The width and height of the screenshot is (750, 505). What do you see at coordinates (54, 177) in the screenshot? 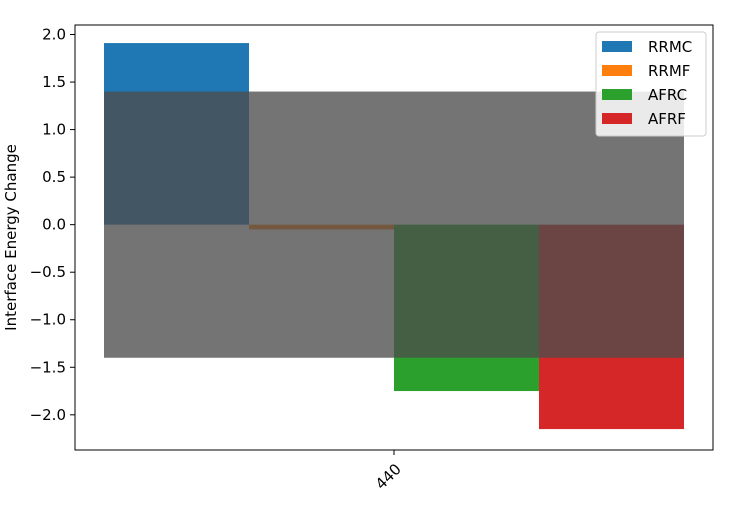
I see `y-tick-label: 0.5` at bounding box center [54, 177].